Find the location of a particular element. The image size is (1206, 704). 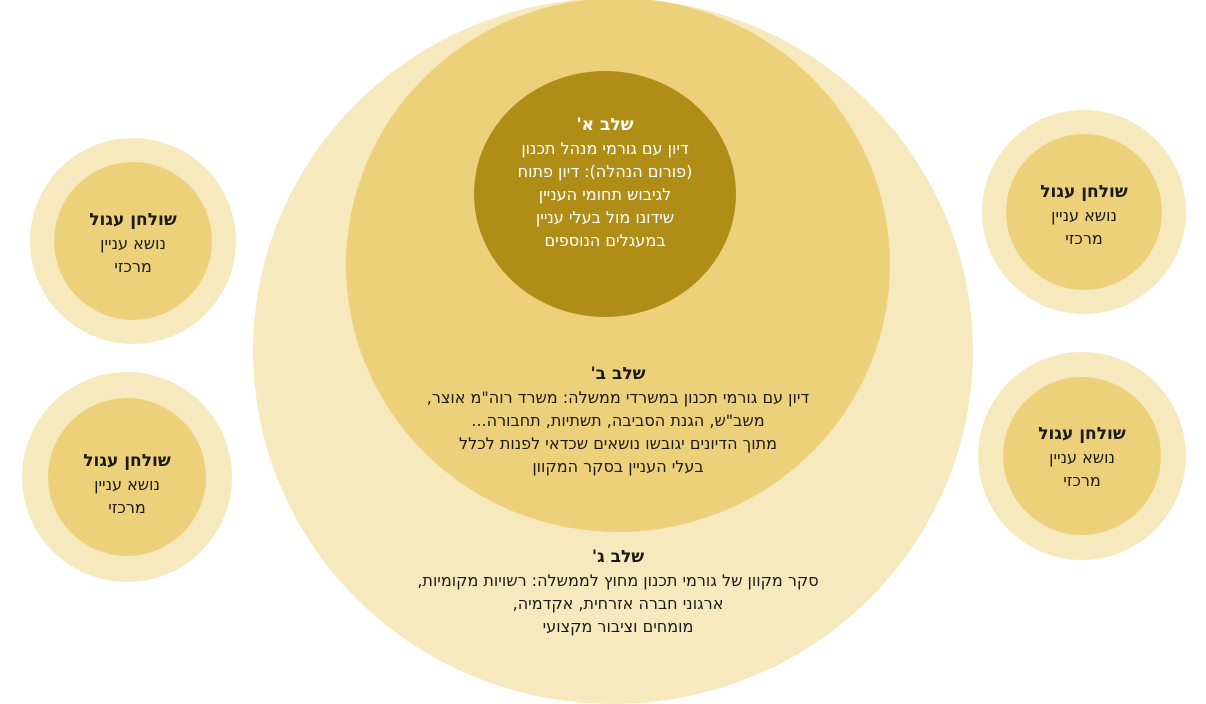

stage-a-title: שלב א' is located at coordinates (605, 125).